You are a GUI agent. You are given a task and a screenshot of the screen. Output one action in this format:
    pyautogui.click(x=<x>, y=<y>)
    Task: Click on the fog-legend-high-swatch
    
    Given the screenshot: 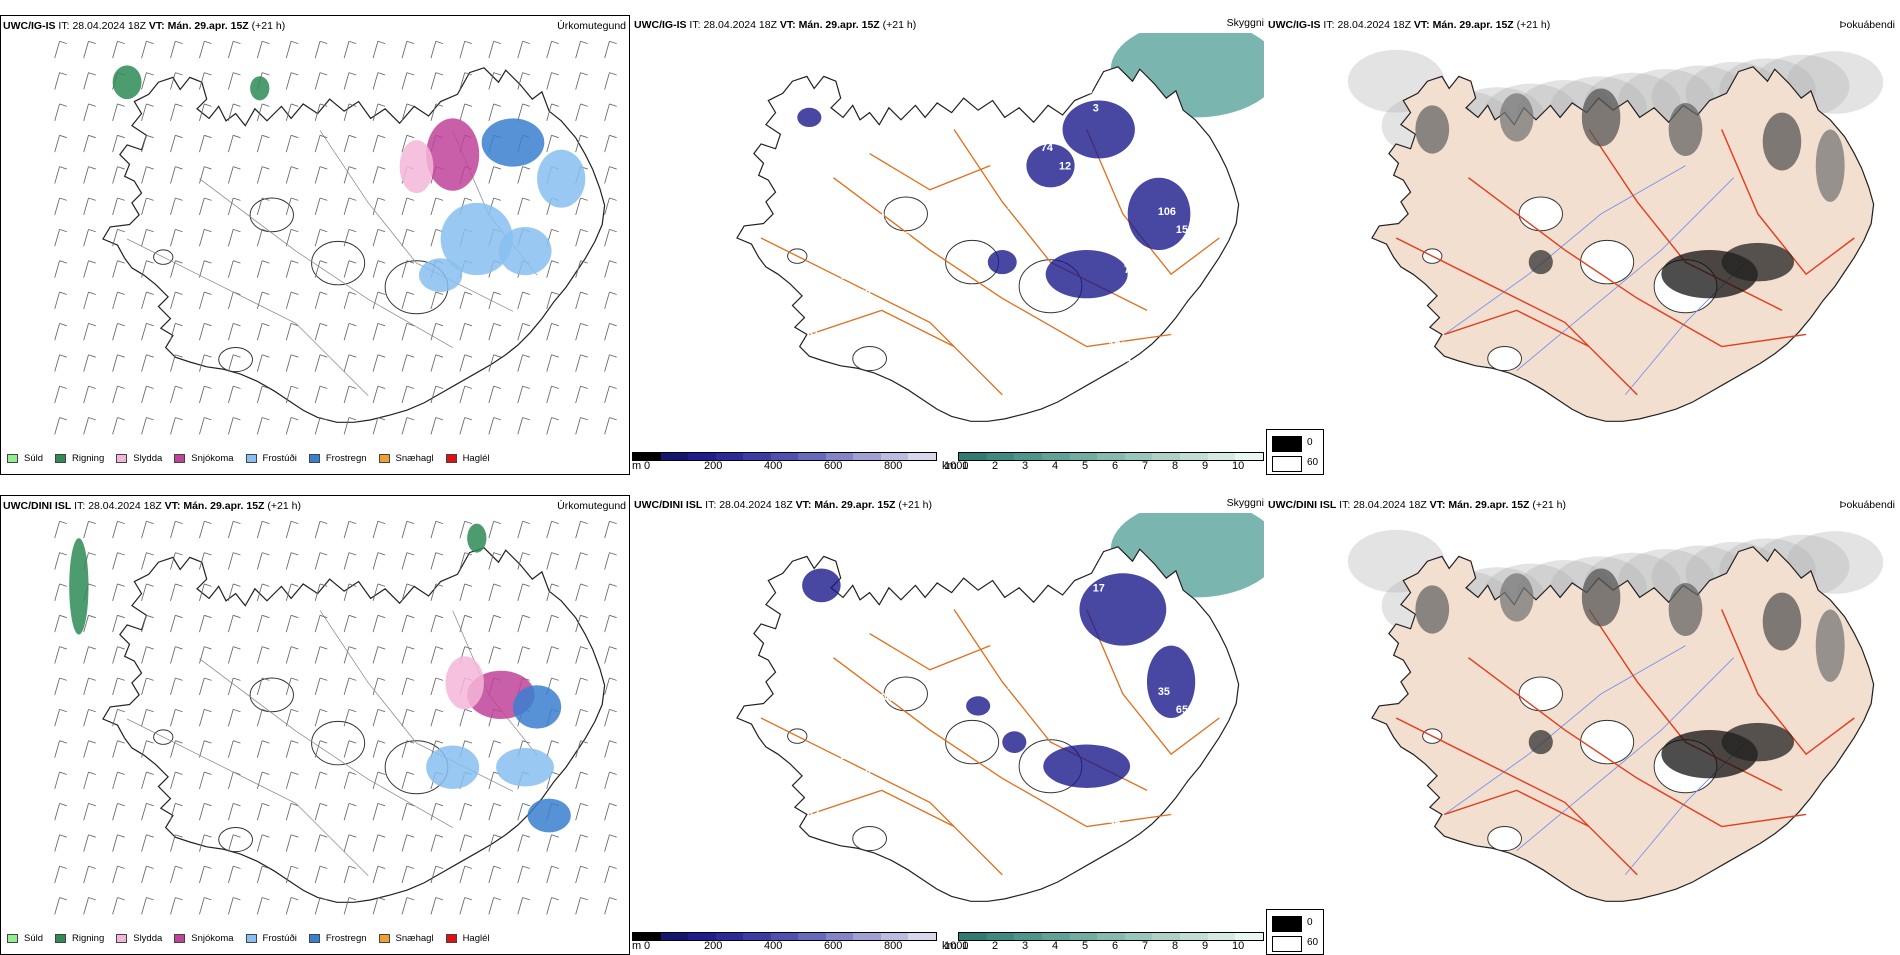 What is the action you would take?
    pyautogui.click(x=1287, y=924)
    